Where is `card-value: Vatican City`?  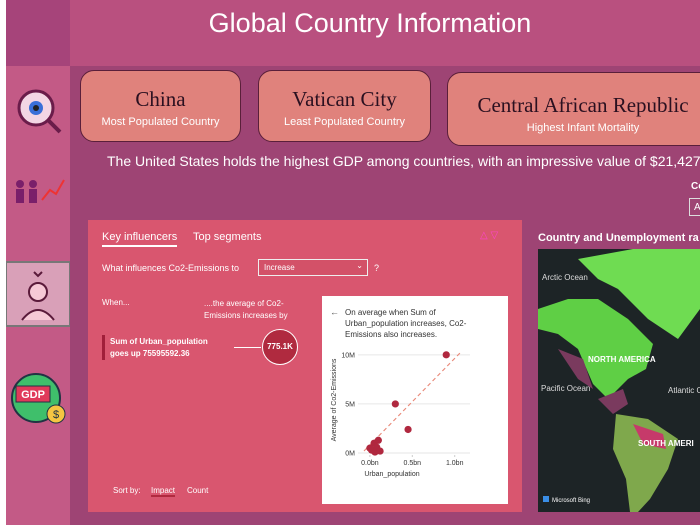 card-value: Vatican City is located at coordinates (344, 99).